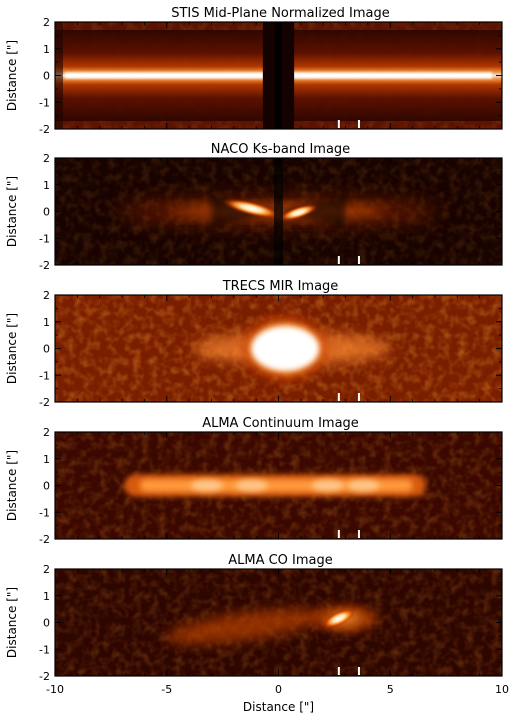 The image size is (522, 722). Describe the element at coordinates (280, 13) in the screenshot. I see `panel-title: STIS Mid-Plane Normalized Image` at that location.